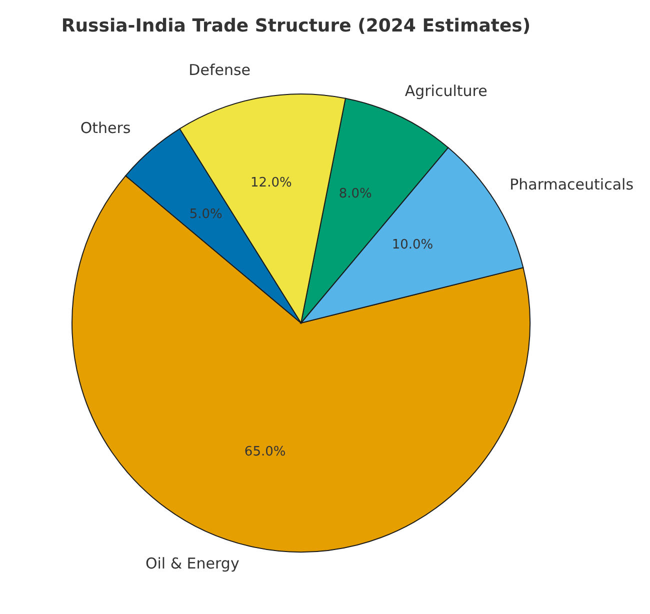  I want to click on data-label: 8.0%, so click(355, 194).